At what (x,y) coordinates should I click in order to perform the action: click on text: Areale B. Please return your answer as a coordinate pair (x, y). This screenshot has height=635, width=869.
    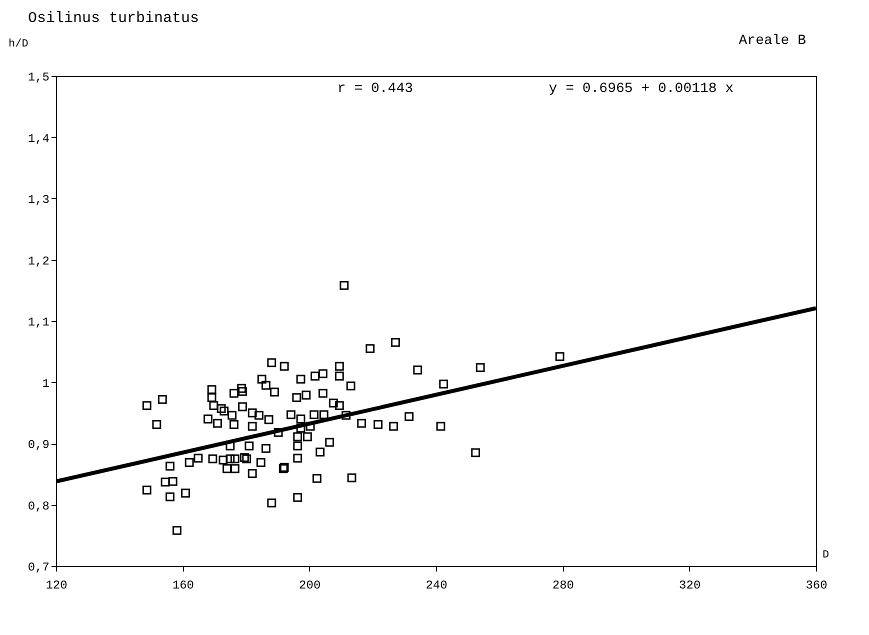
    Looking at the image, I should click on (772, 41).